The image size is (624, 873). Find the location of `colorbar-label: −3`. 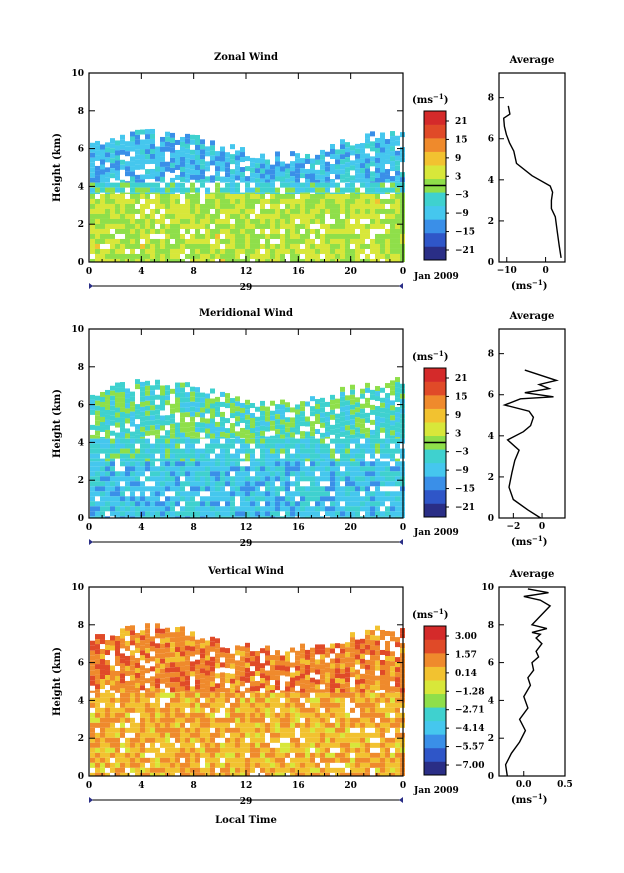

colorbar-label: −3 is located at coordinates (462, 453).